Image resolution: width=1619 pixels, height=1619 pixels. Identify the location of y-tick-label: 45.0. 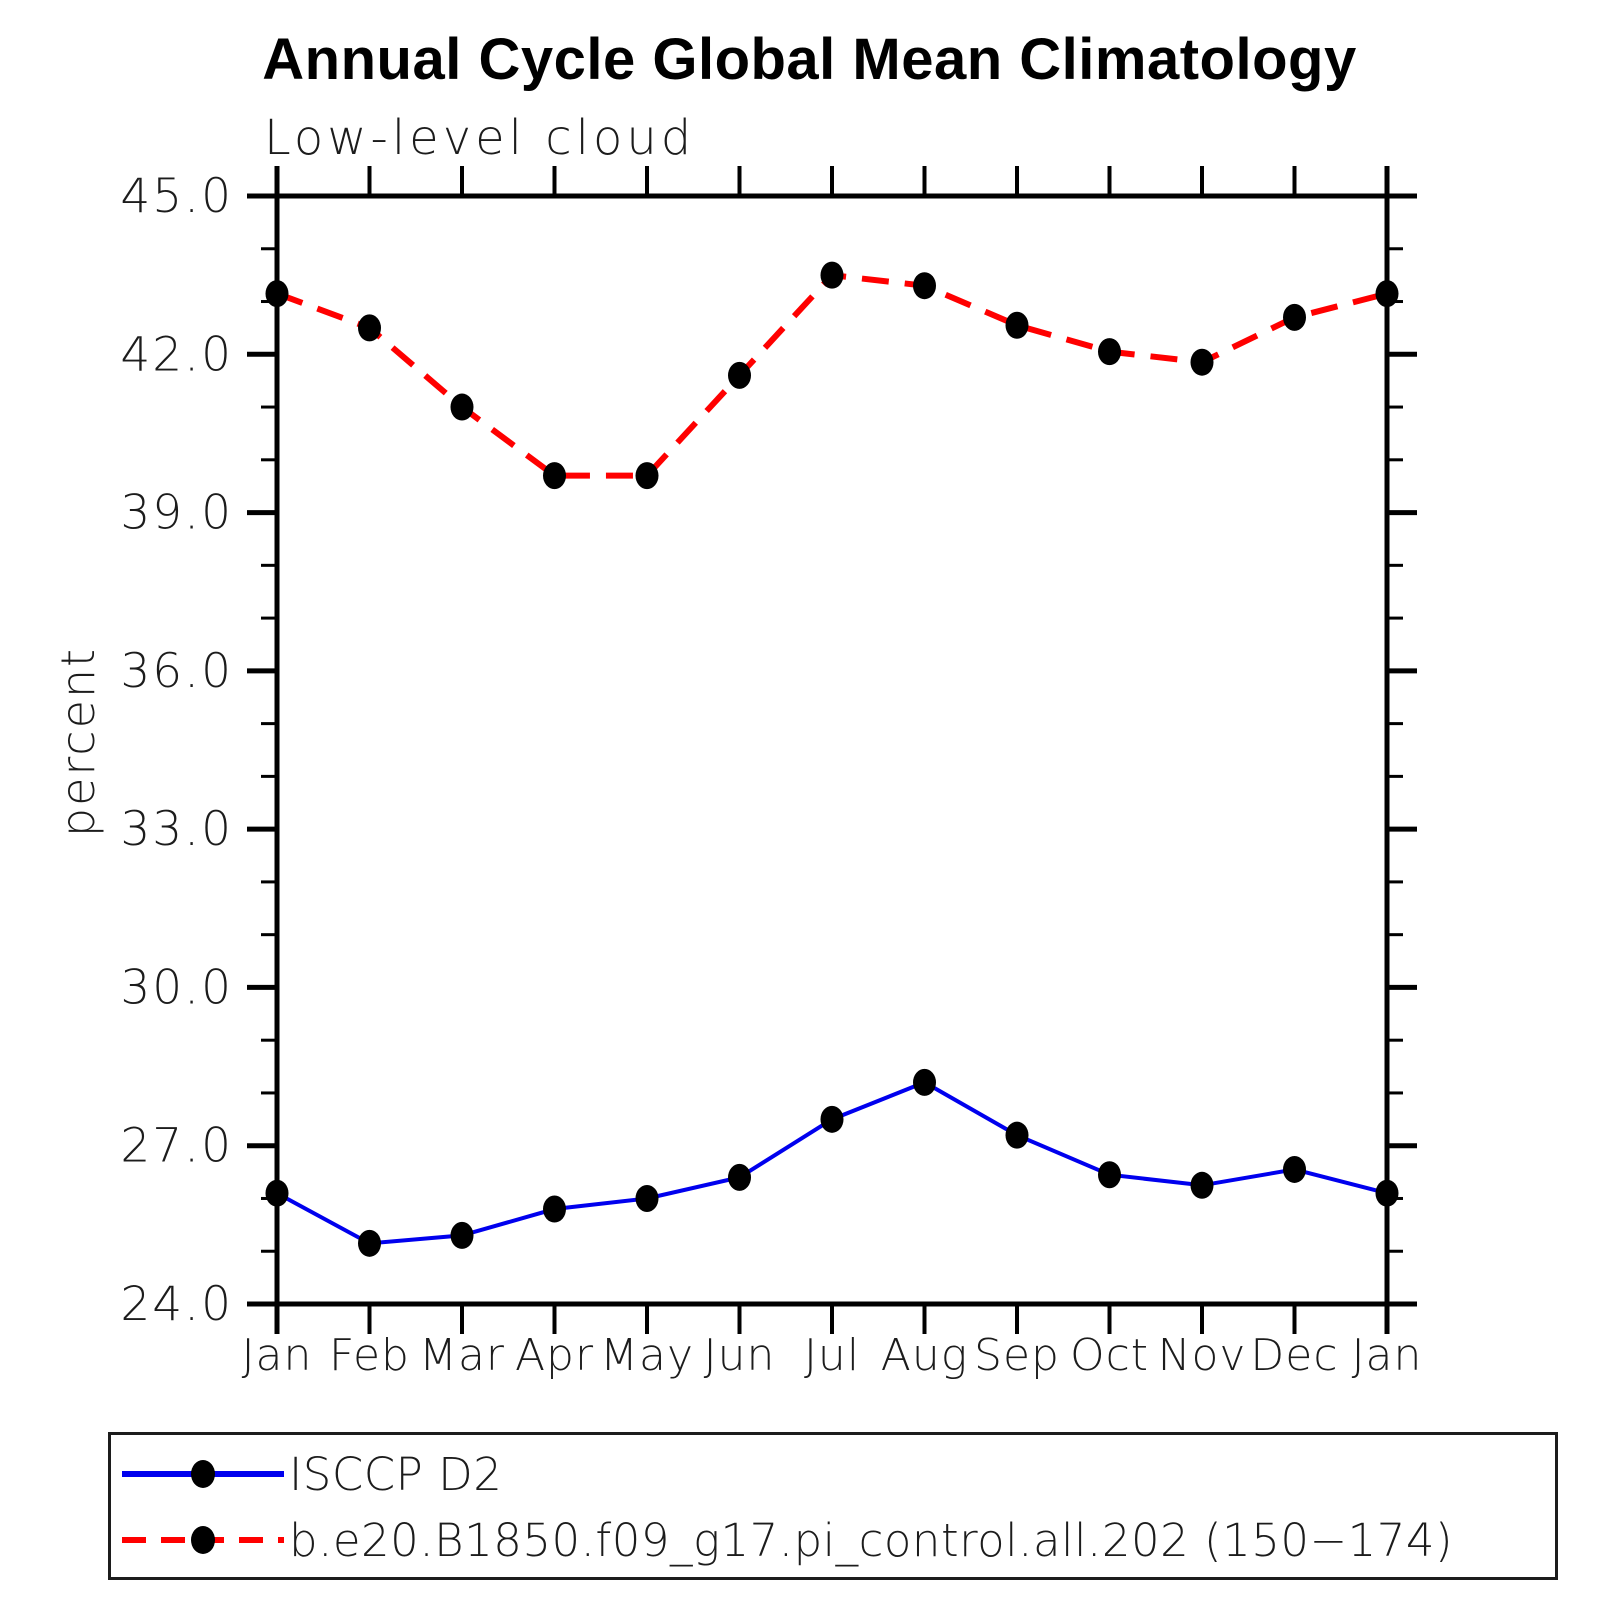
(176, 196).